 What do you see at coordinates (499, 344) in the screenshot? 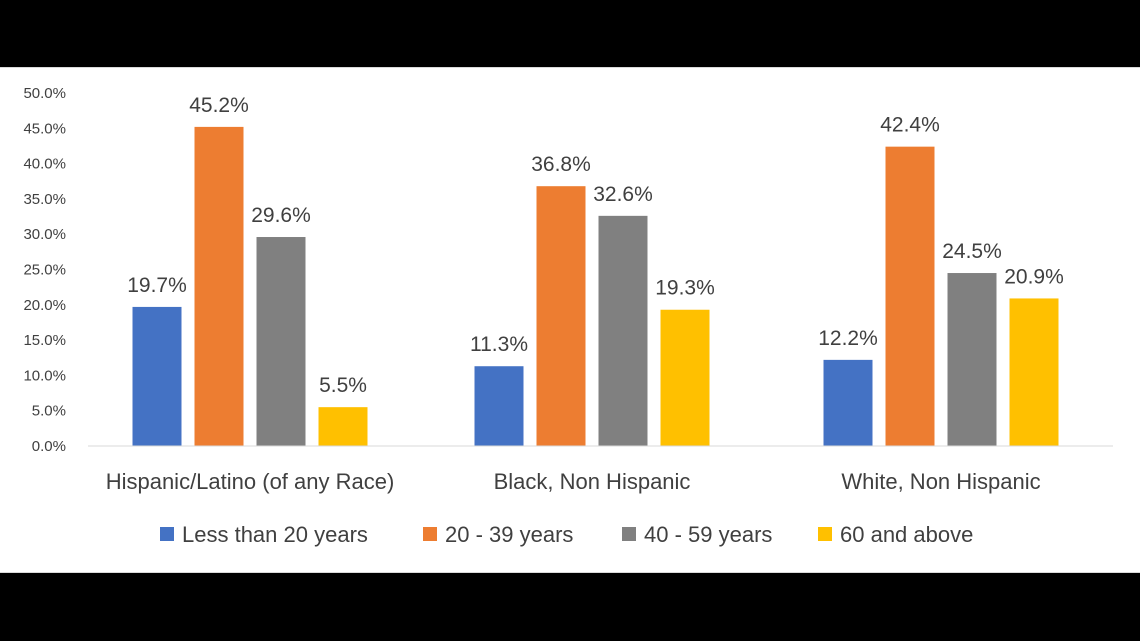
I see `data-label: 11.3%` at bounding box center [499, 344].